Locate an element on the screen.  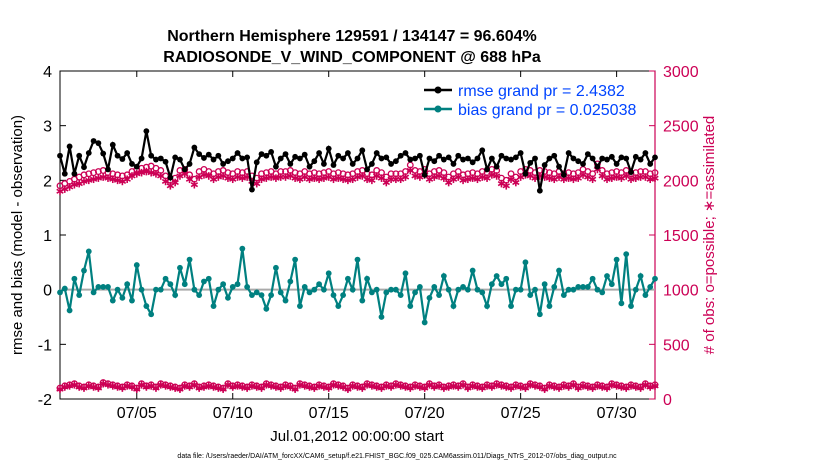
y-axis-left: -2 -1 0 1 2 3 4 is located at coordinates (52, 236).